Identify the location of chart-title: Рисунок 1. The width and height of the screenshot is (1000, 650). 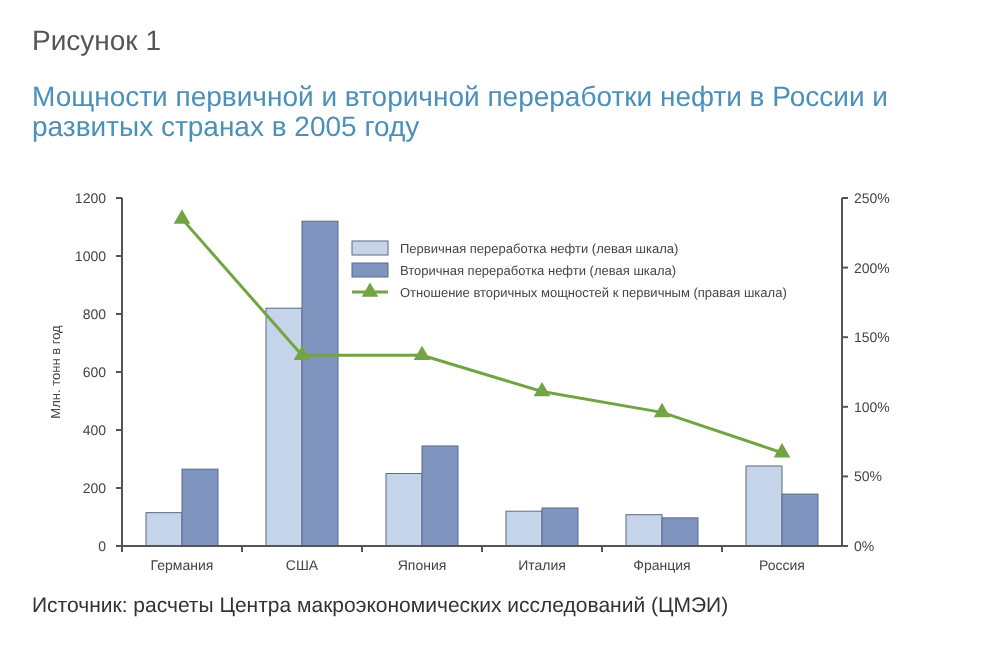
(97, 40).